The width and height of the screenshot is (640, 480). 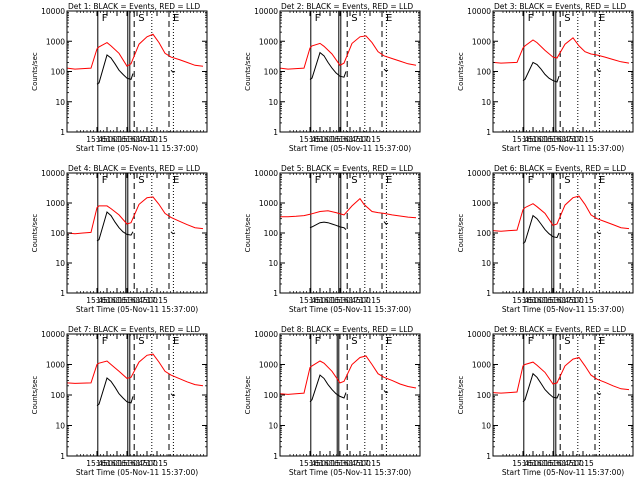 I want to click on panel-title: Det 3: BLACK = Events, RED = LLD, so click(x=560, y=6).